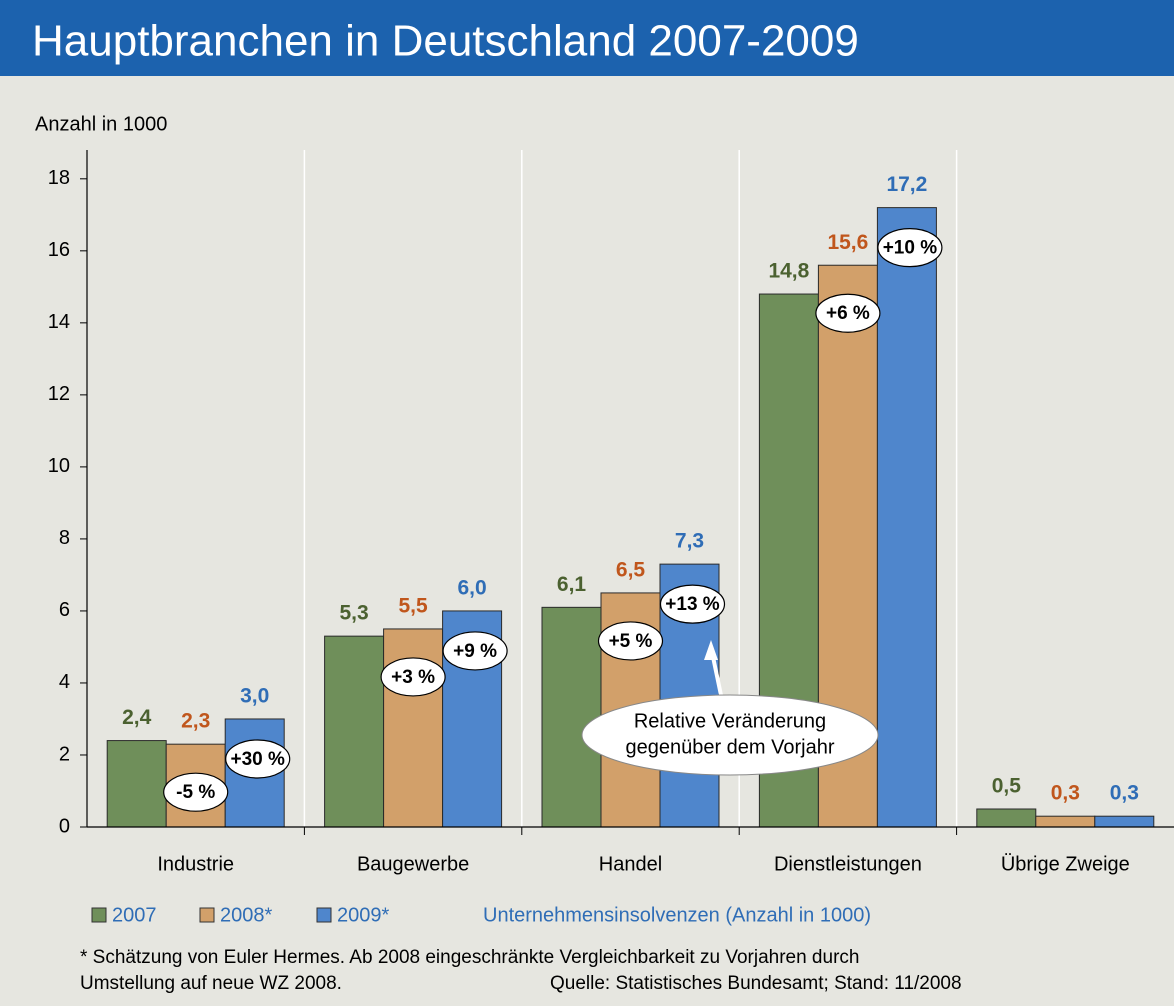  What do you see at coordinates (59, 250) in the screenshot?
I see `y-tick-label: 16` at bounding box center [59, 250].